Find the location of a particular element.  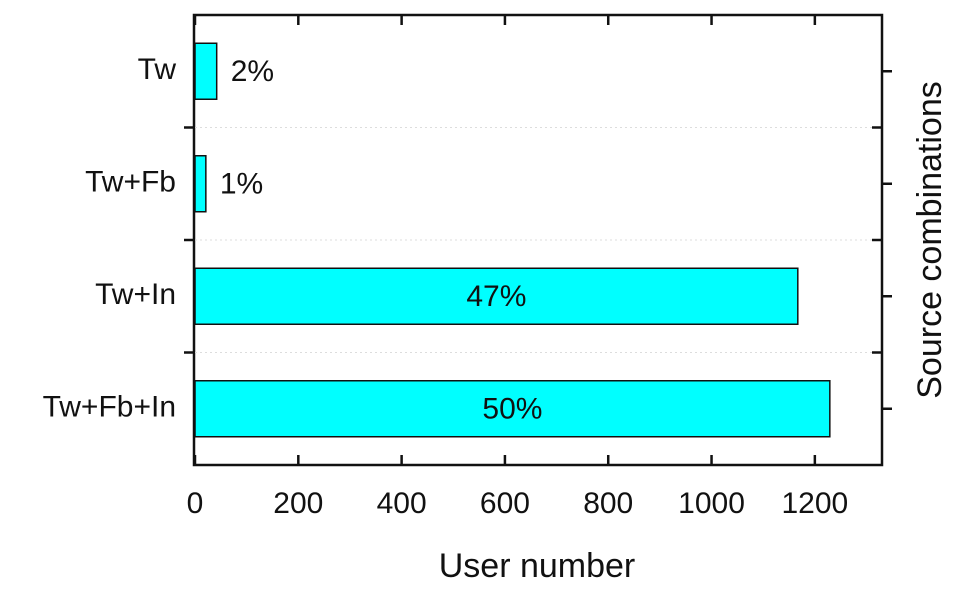

data-label: 50% is located at coordinates (512, 409).